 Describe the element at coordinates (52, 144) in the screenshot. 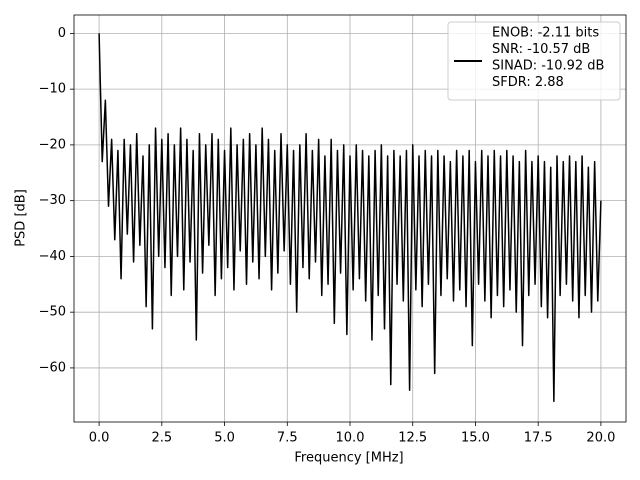

I see `y-tick-label: −20` at that location.